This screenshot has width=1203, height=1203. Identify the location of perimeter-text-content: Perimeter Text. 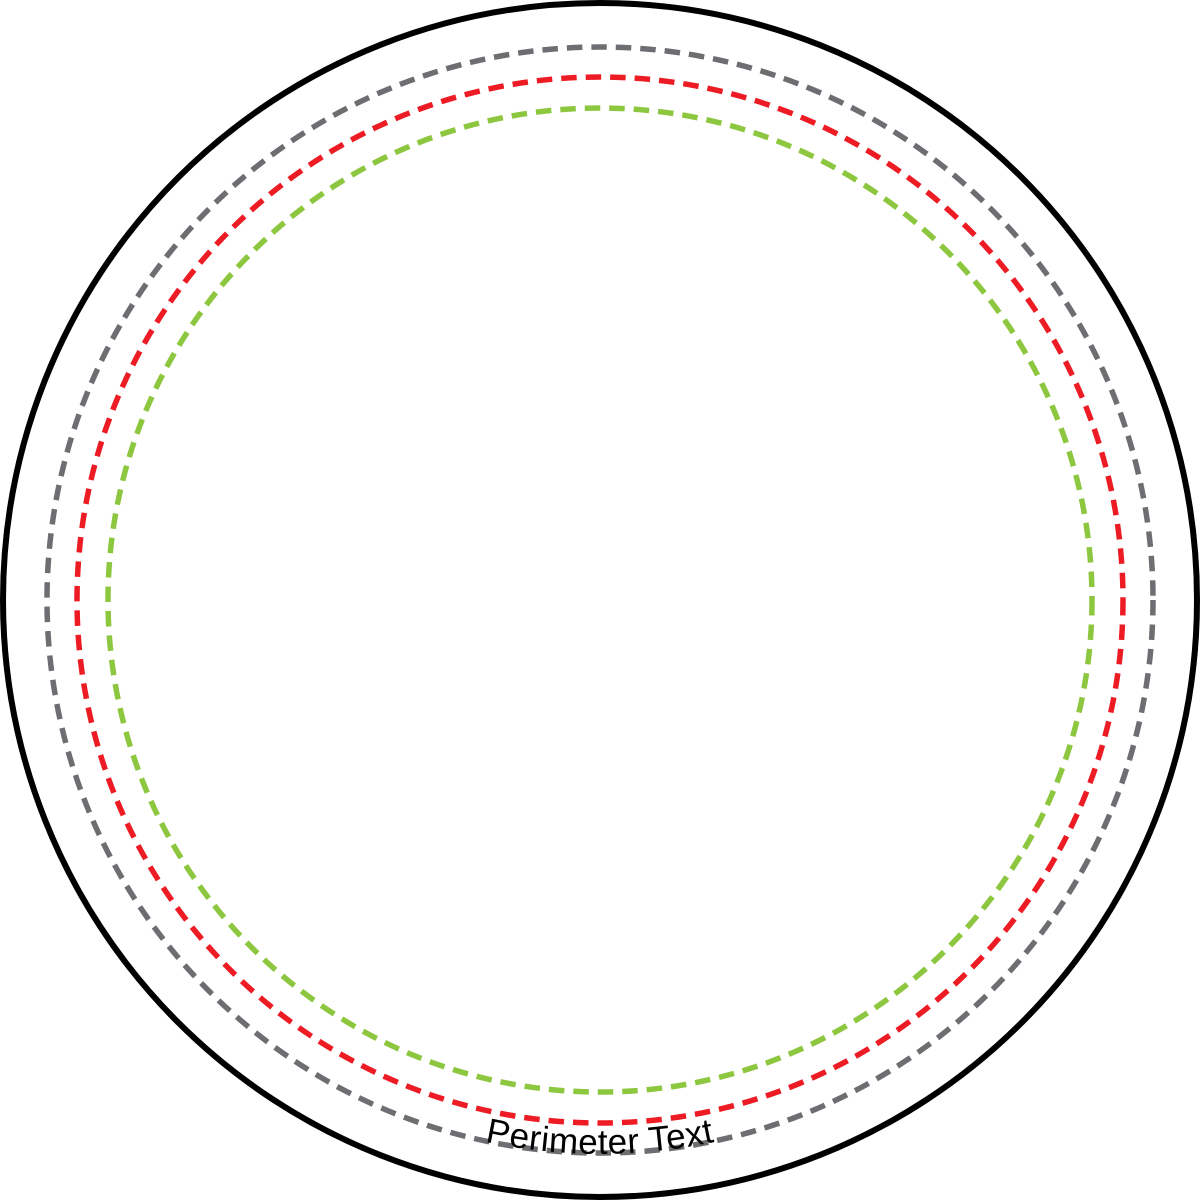
(599, 1136).